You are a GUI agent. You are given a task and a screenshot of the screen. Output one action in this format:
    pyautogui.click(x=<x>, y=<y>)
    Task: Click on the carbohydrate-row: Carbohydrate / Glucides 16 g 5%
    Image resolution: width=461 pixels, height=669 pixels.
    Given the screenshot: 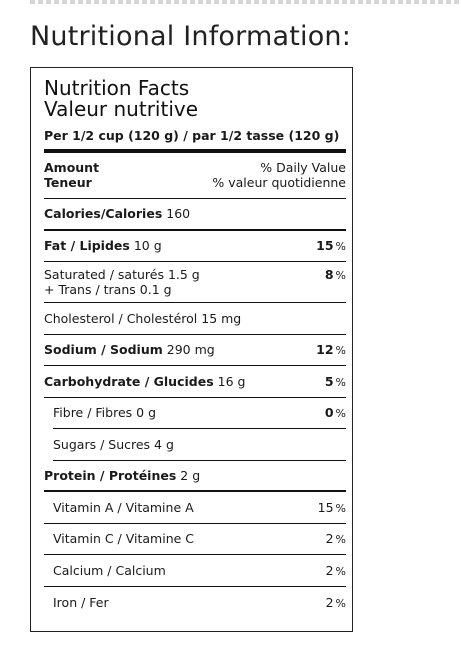 What is the action you would take?
    pyautogui.click(x=195, y=382)
    